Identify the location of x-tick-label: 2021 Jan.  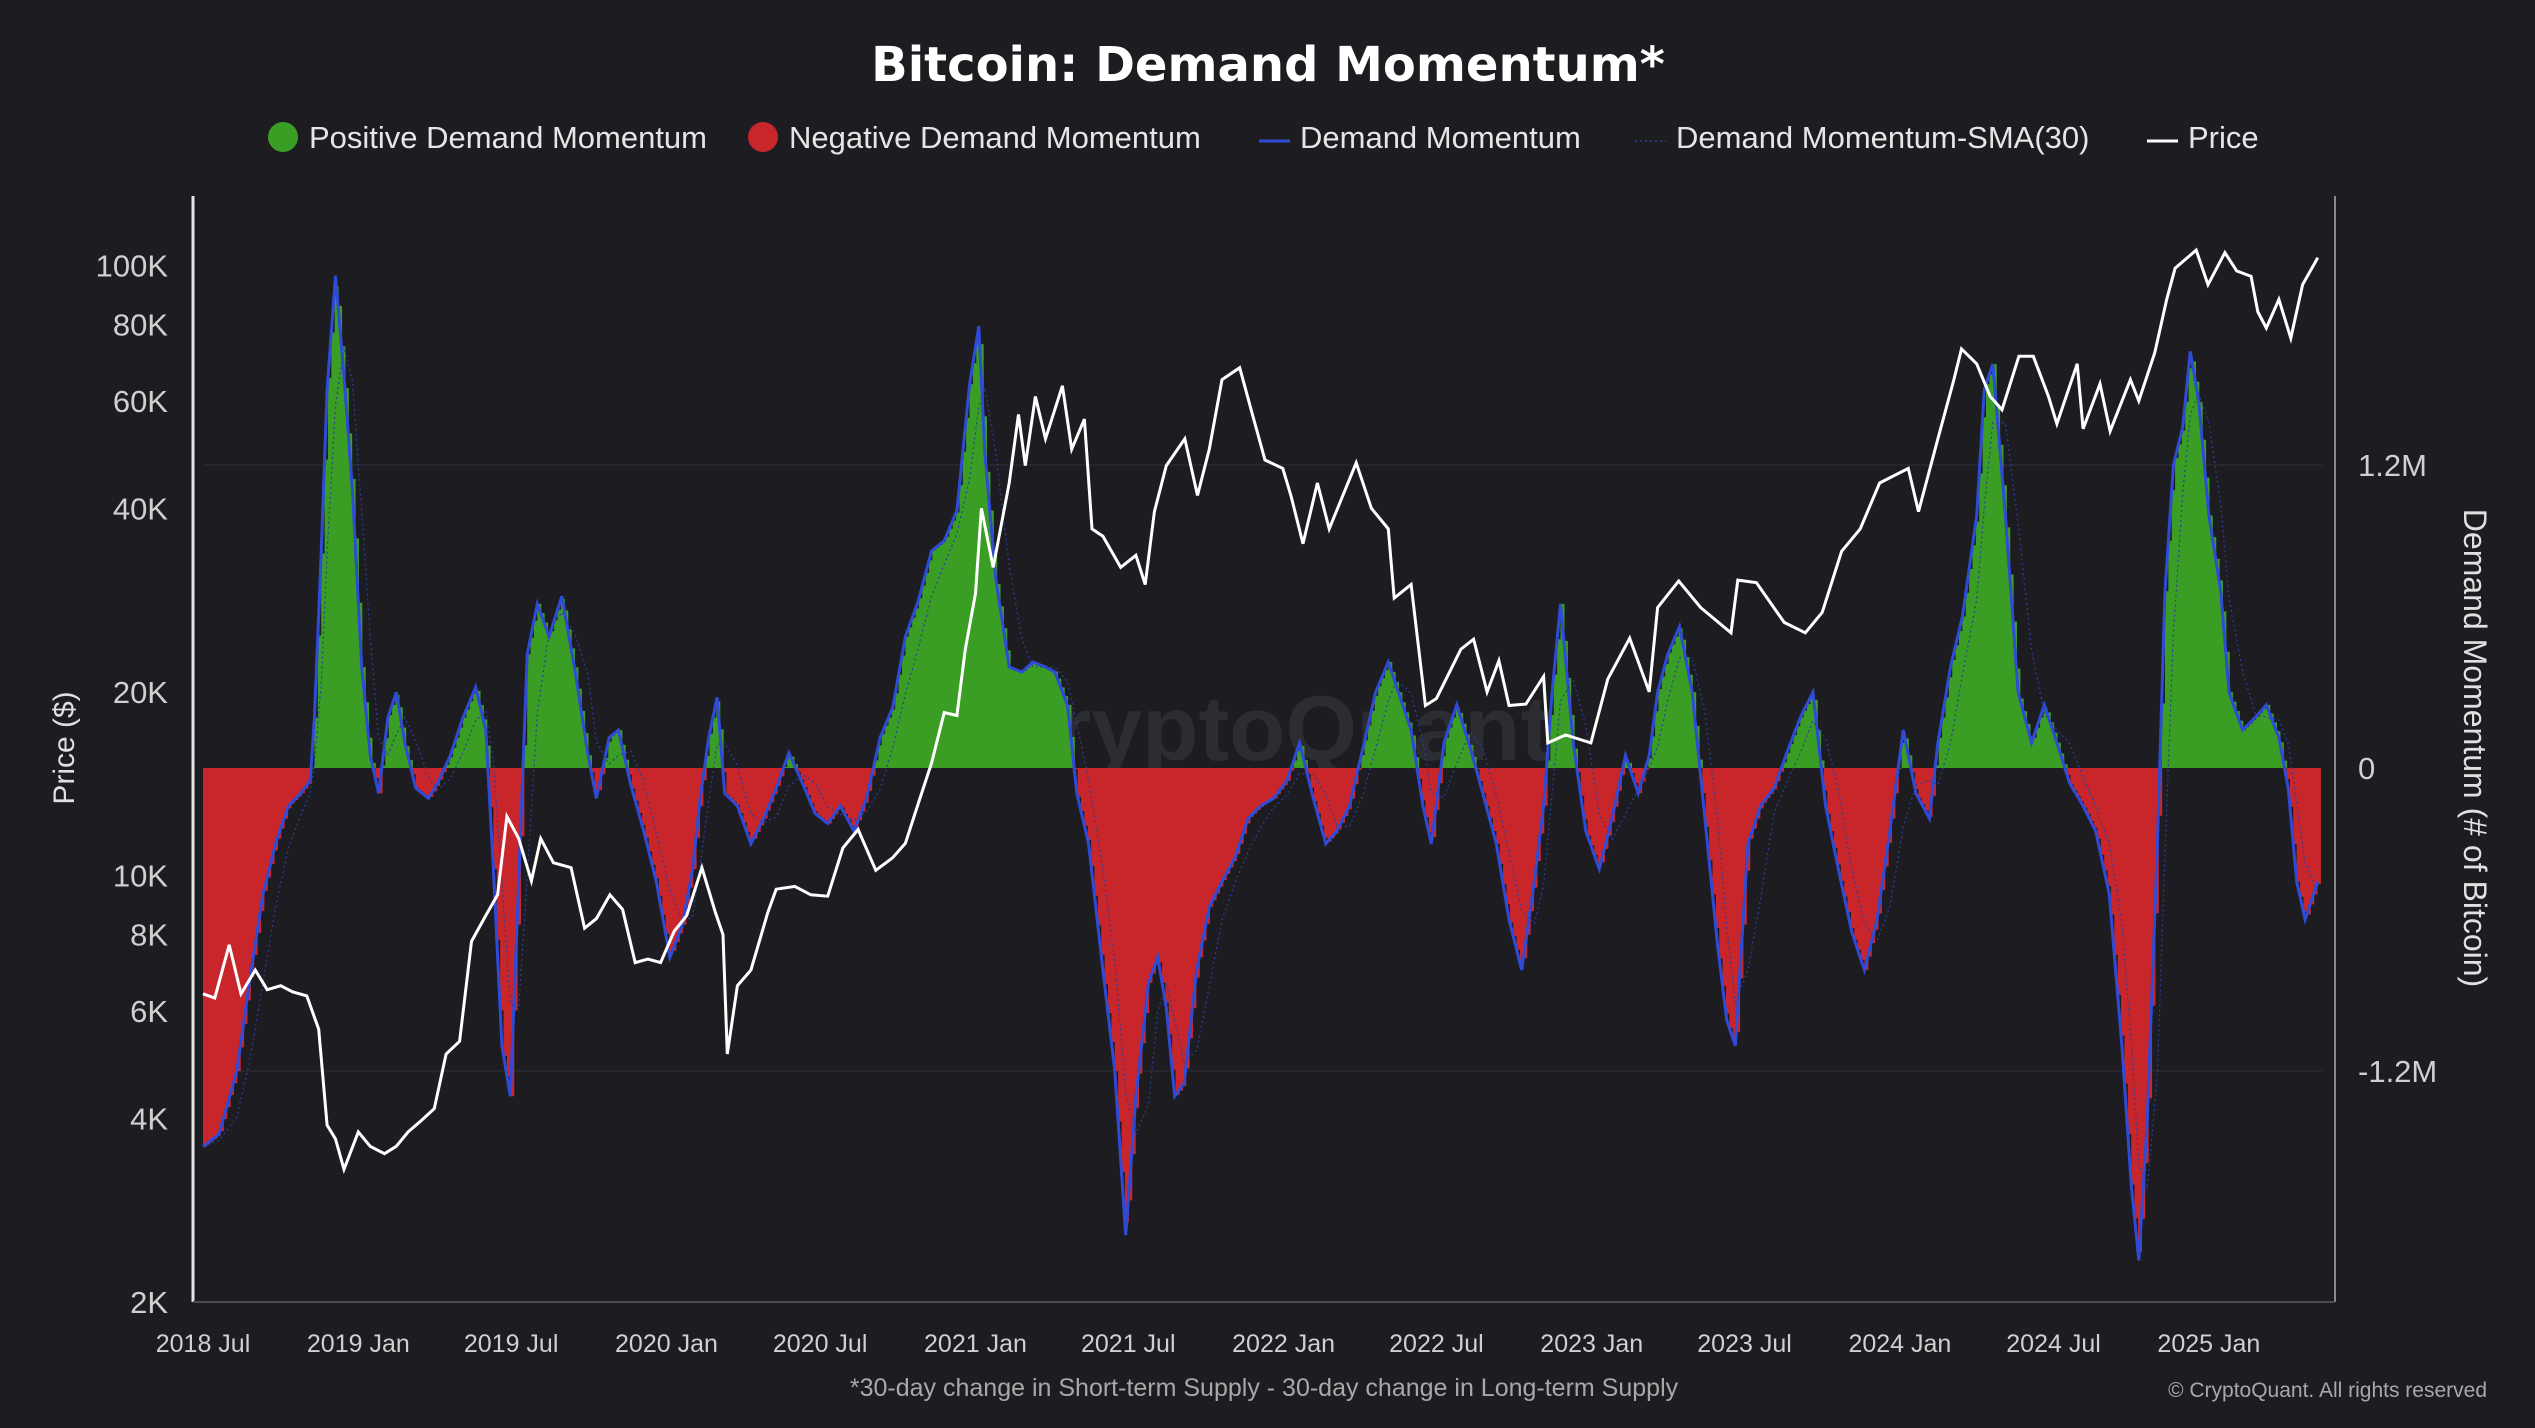
(975, 1344).